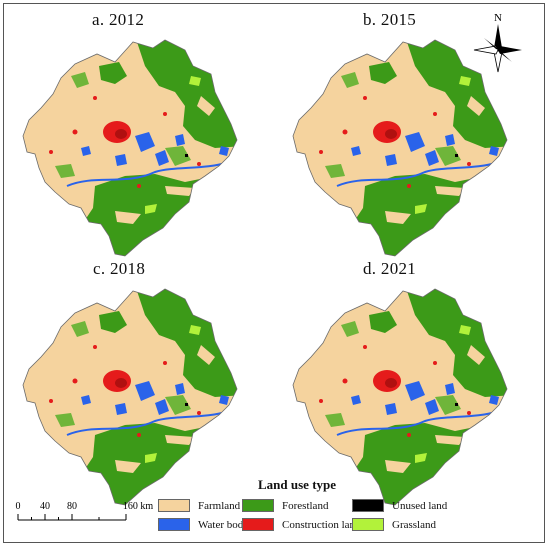  I want to click on panel-title-2012: a. 2012, so click(118, 19).